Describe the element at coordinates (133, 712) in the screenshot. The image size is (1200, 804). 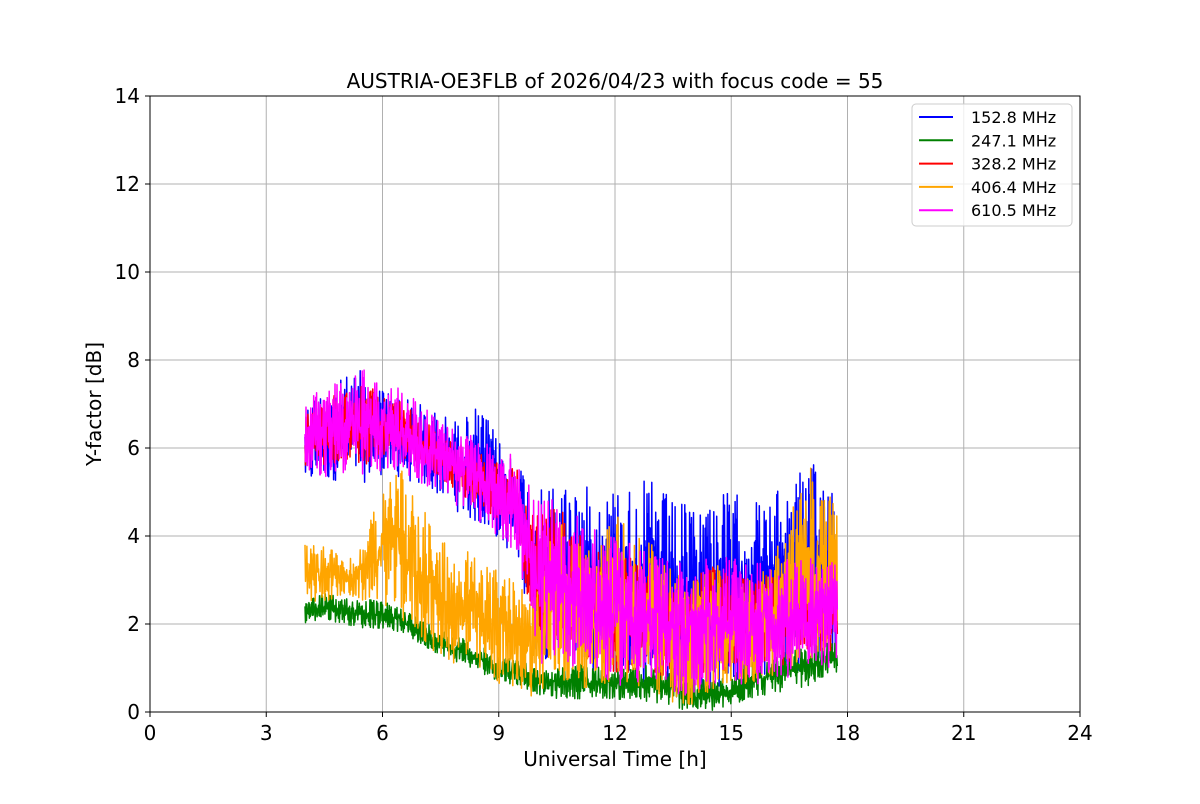
I see `y-tick-label: 0` at that location.